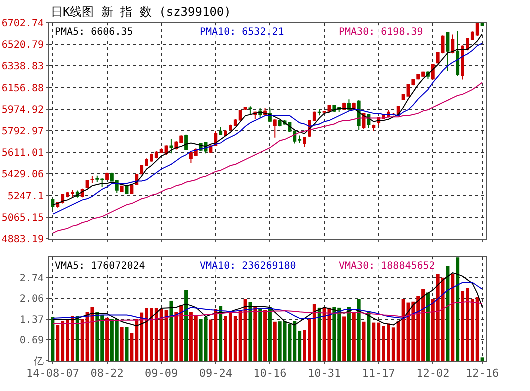  What do you see at coordinates (23, 88) in the screenshot?
I see `y-tick-label: 6156.88` at bounding box center [23, 88].